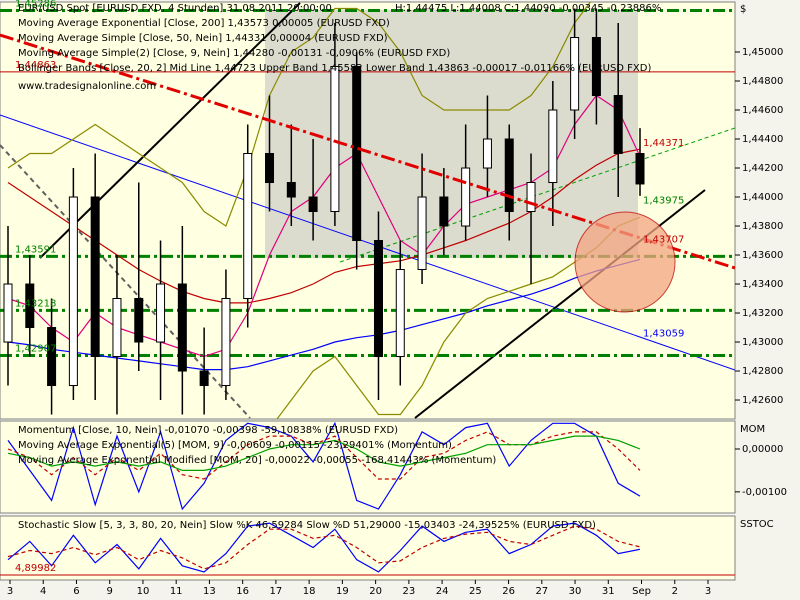 This screenshot has width=800, height=600. Describe the element at coordinates (641, 591) in the screenshot. I see `x-tick-label: Sep` at that location.